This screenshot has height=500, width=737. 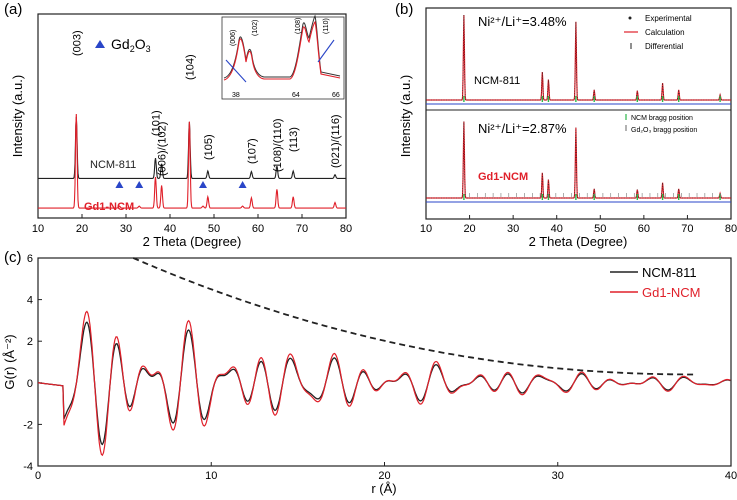 I want to click on inset-label-110: (110), so click(x=326, y=26).